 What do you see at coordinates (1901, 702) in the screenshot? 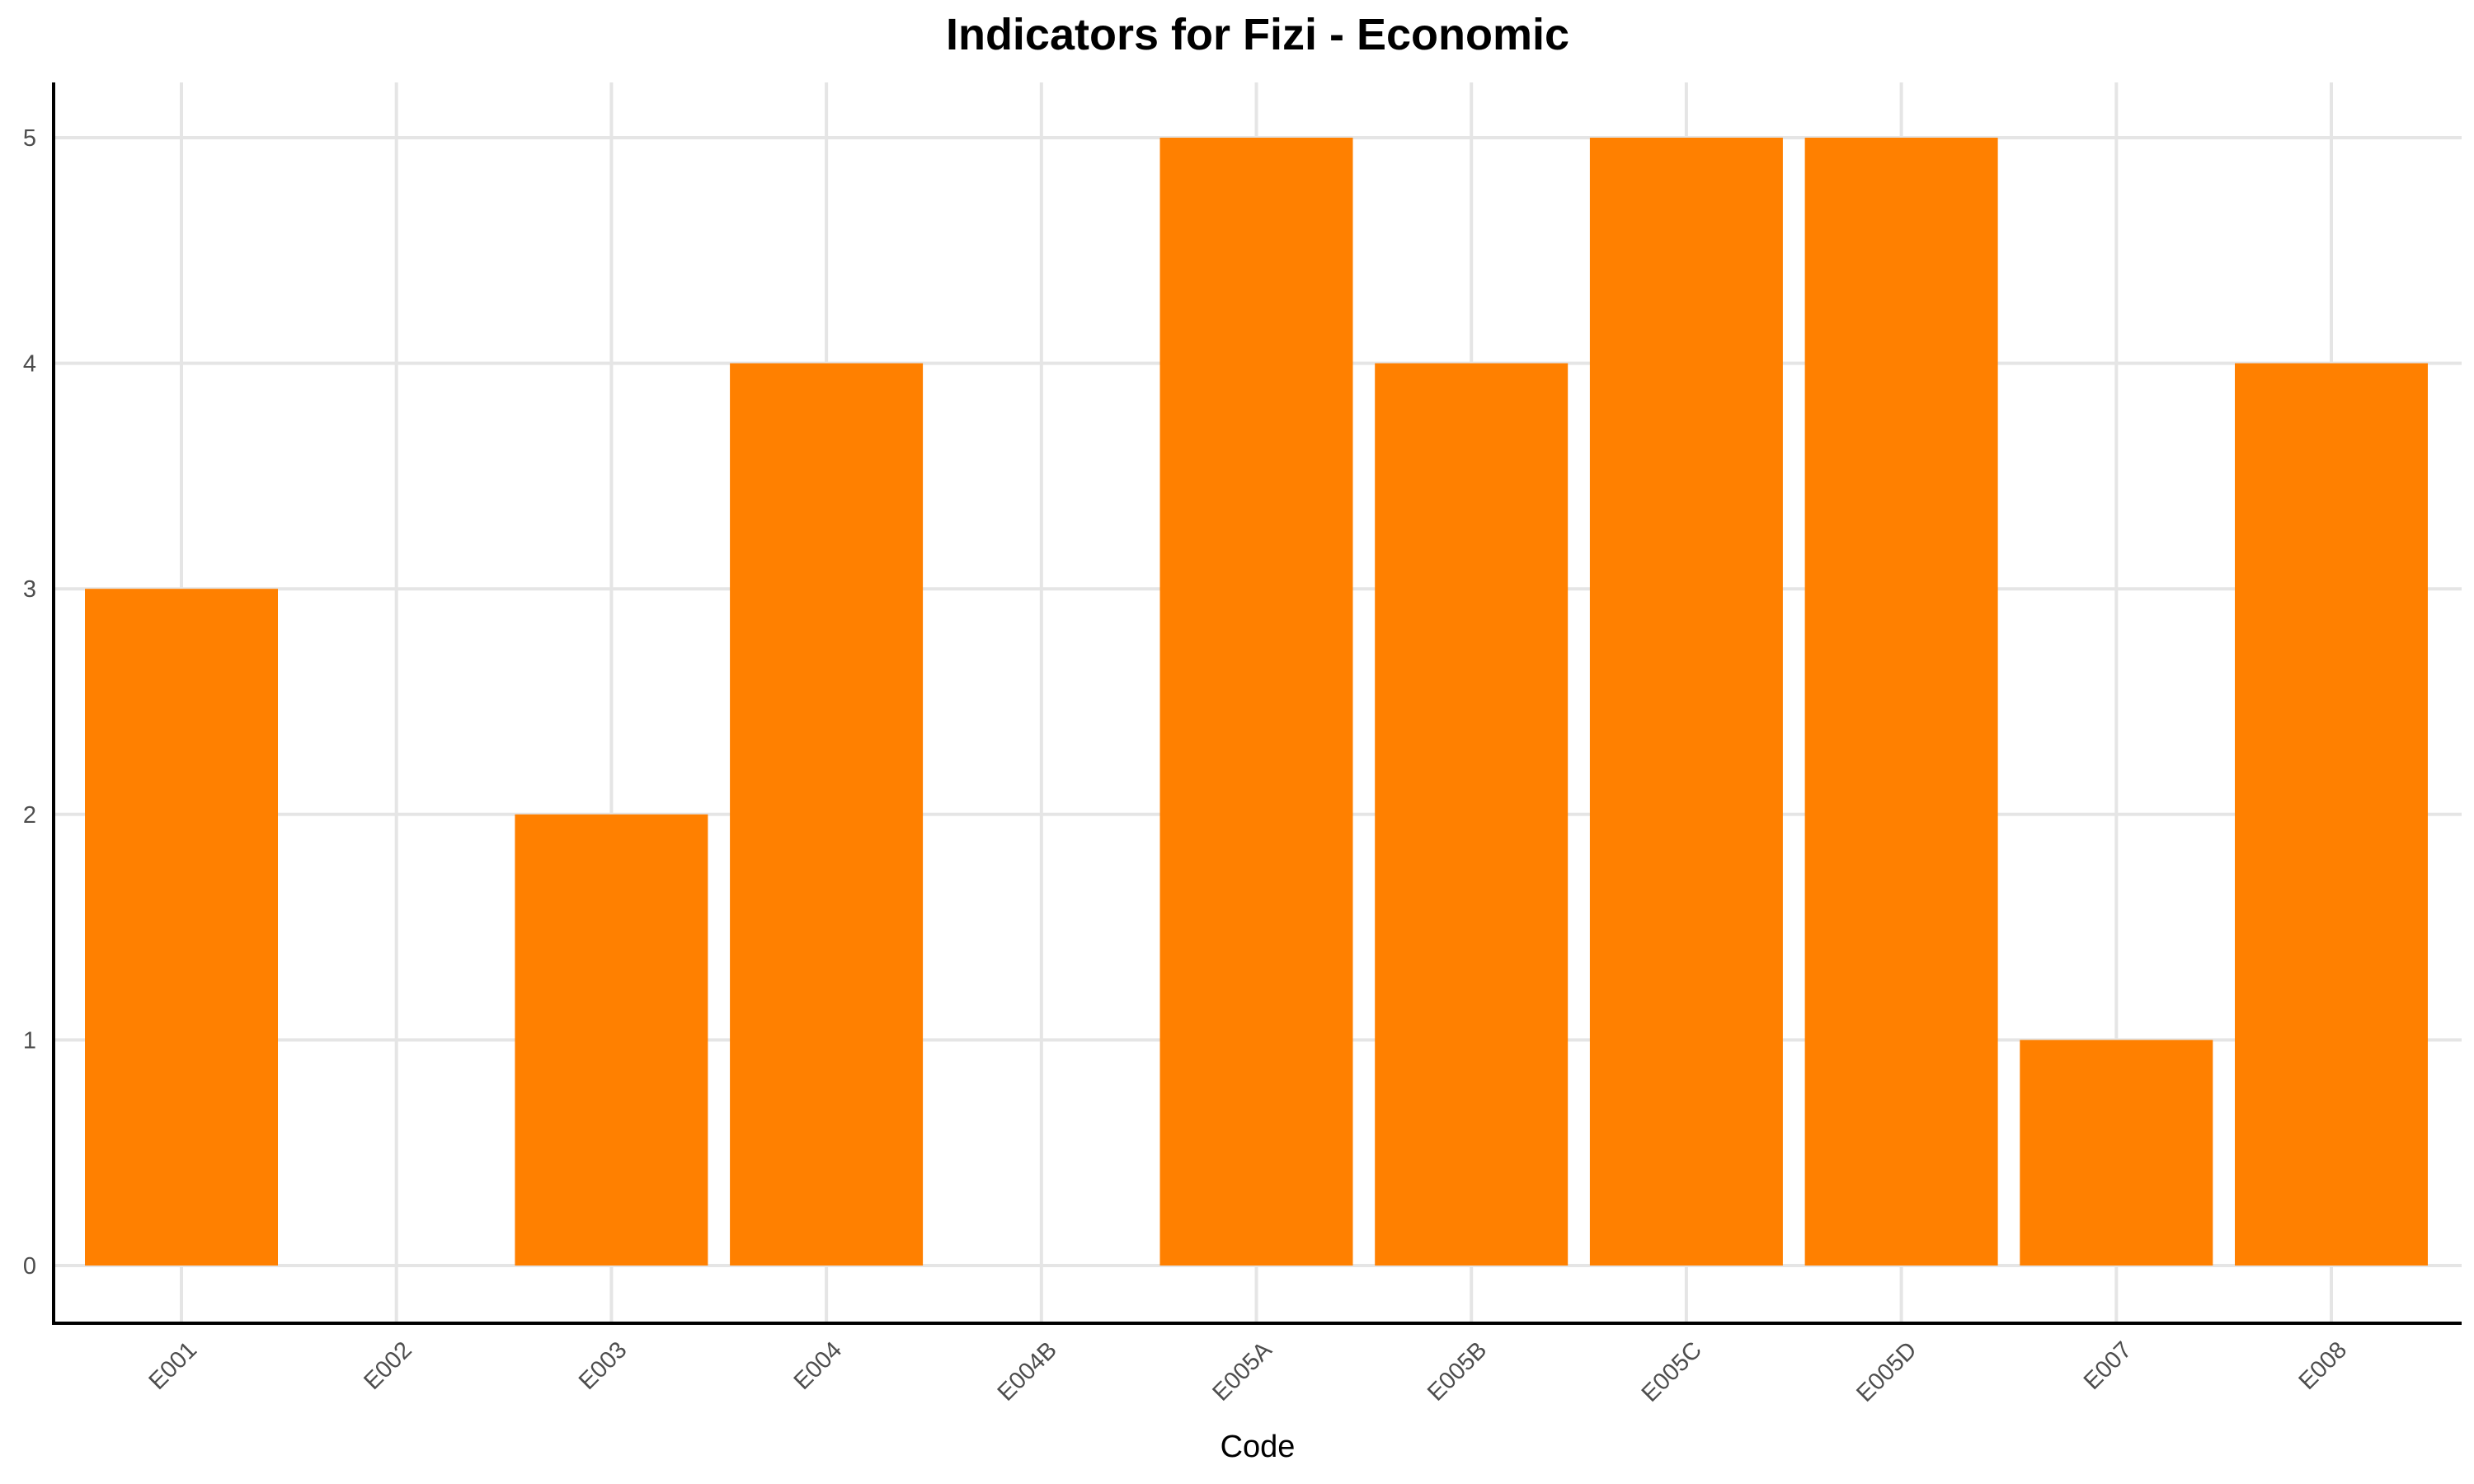
I see `bar-e005d` at bounding box center [1901, 702].